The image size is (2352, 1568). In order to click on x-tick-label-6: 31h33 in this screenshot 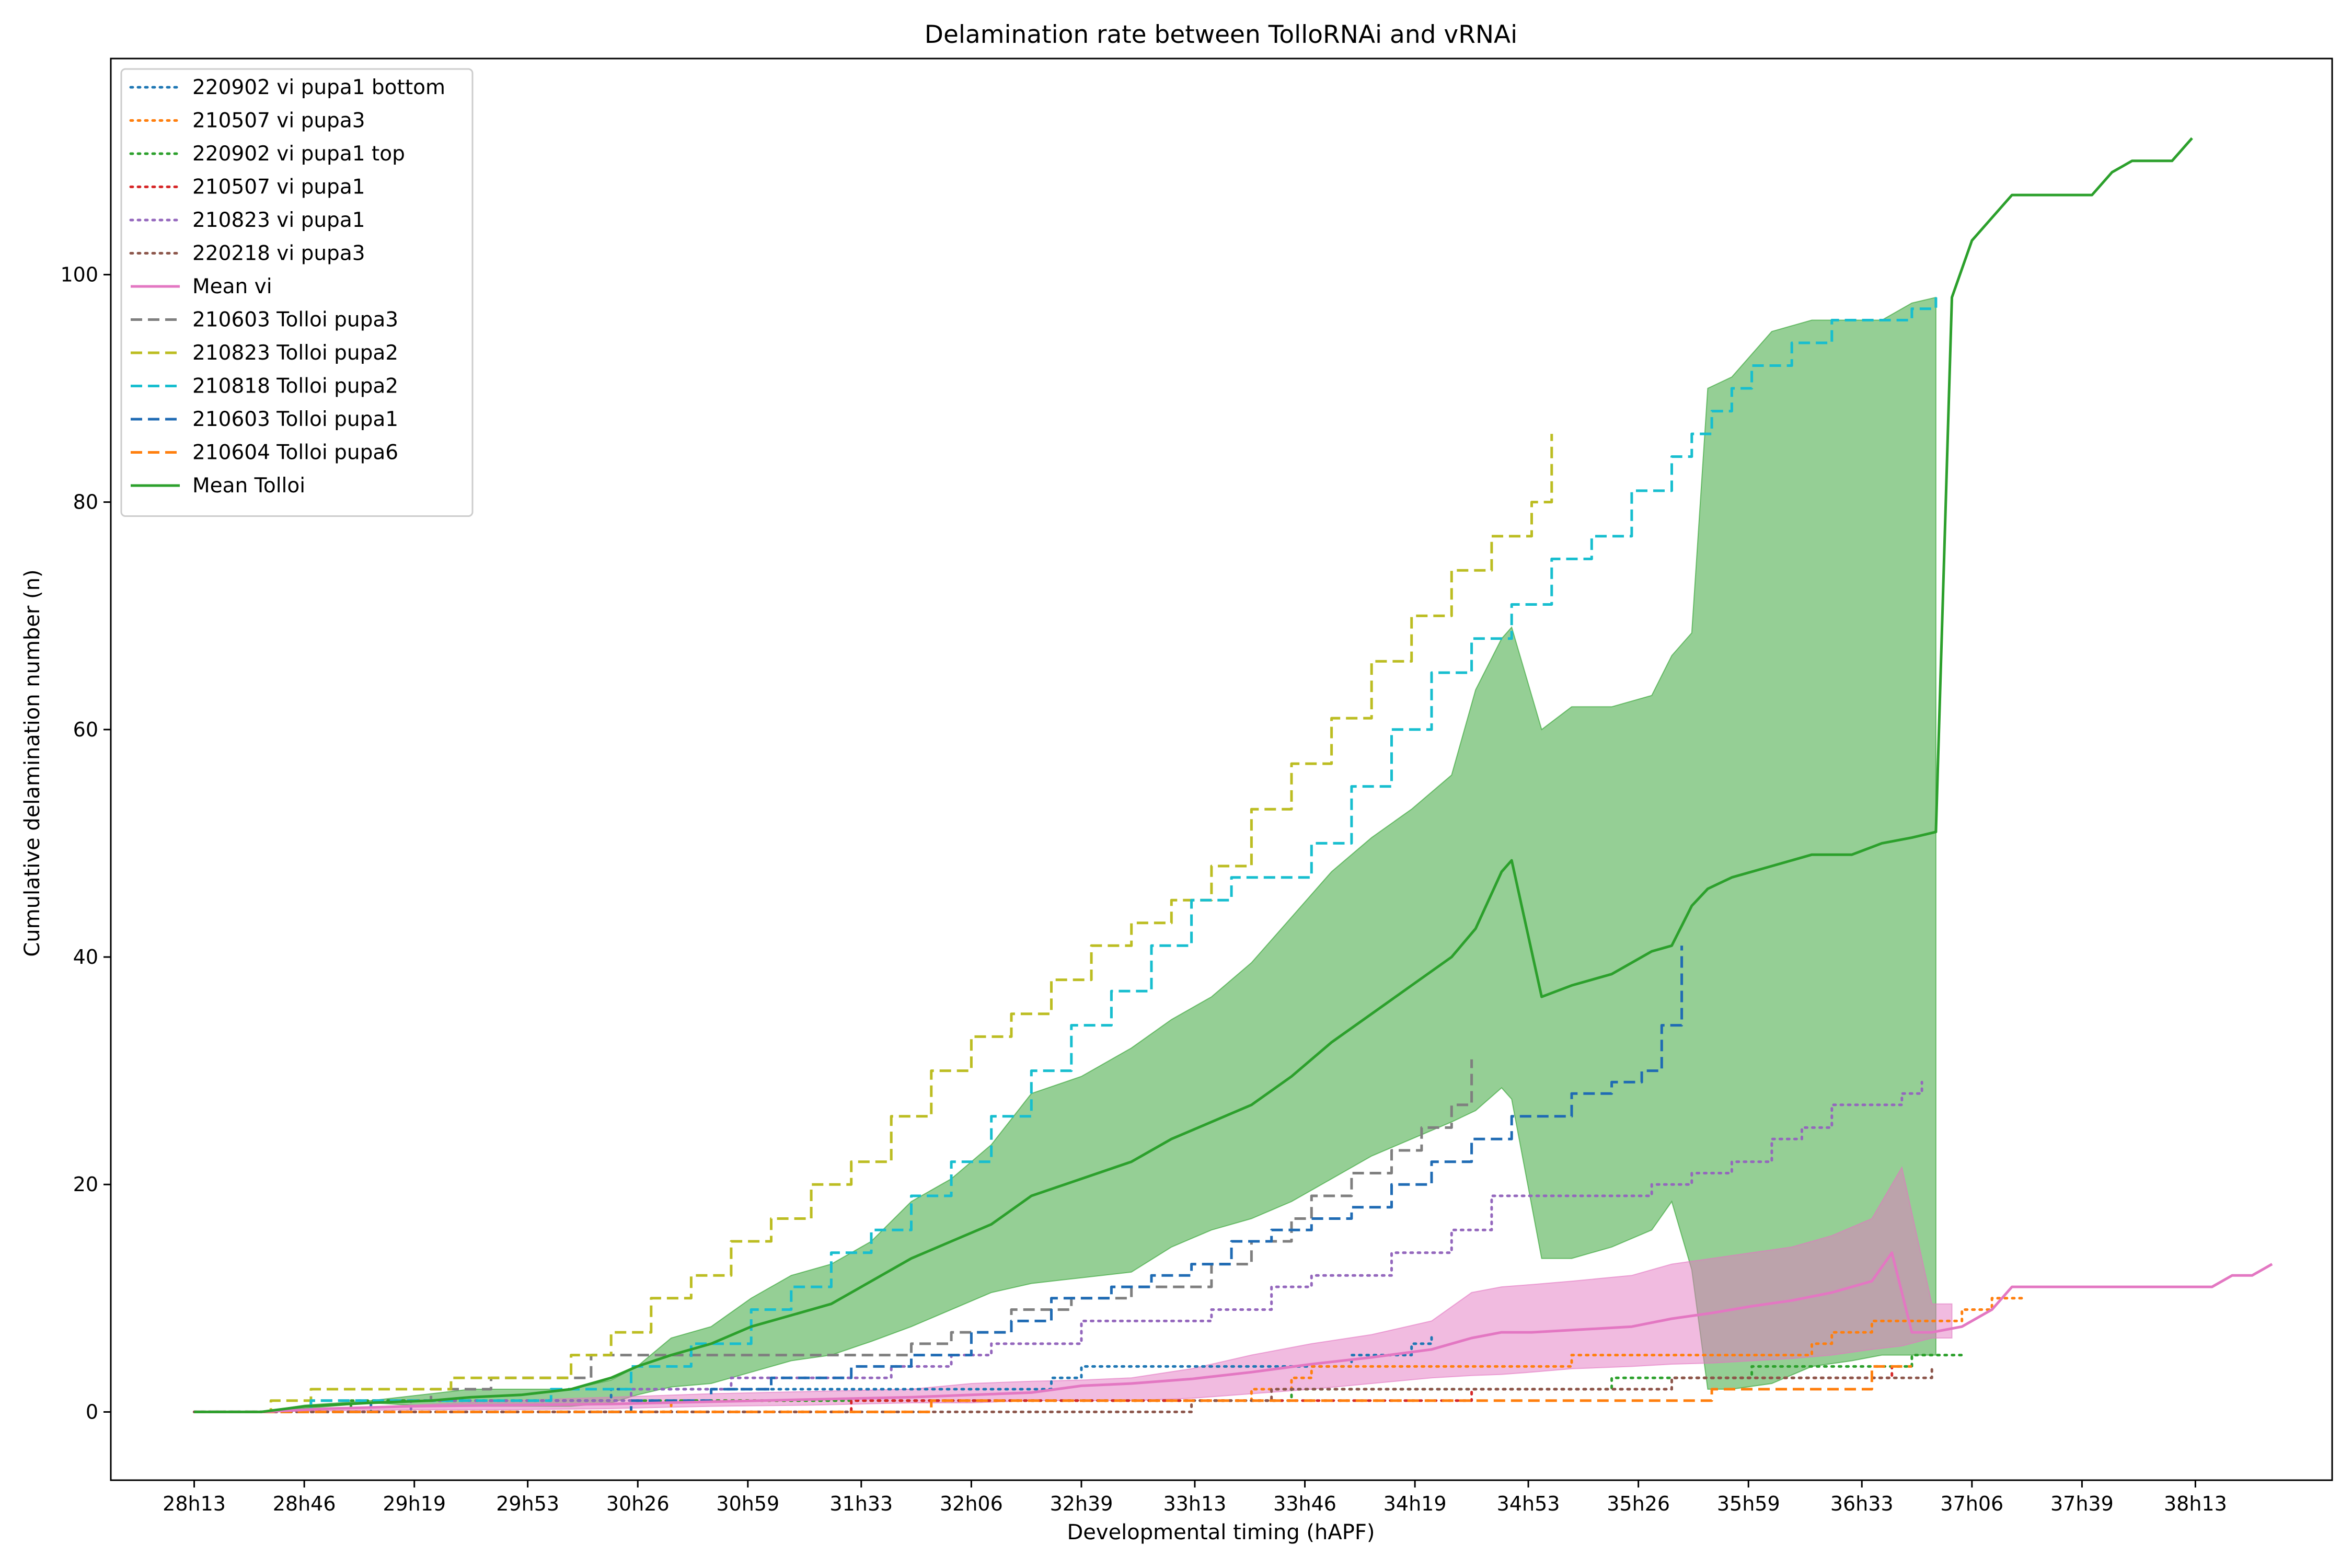, I will do `click(861, 1503)`.